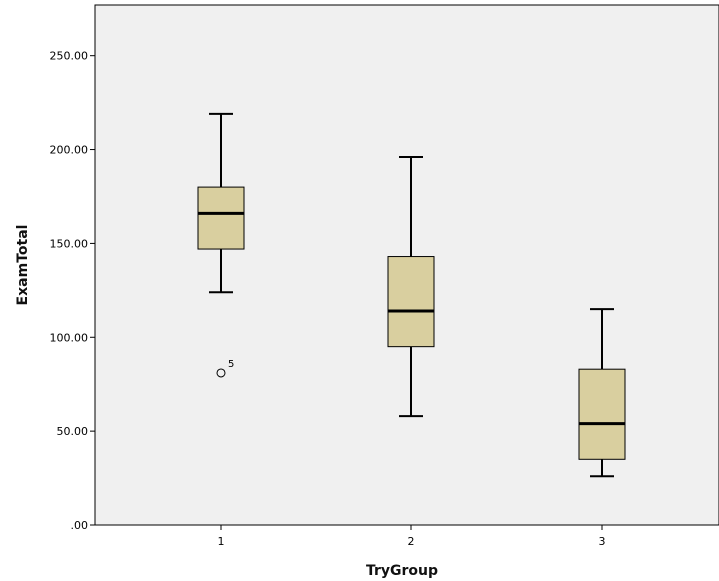 This screenshot has height=581, width=719. I want to click on x-tick-label: 3, so click(602, 541).